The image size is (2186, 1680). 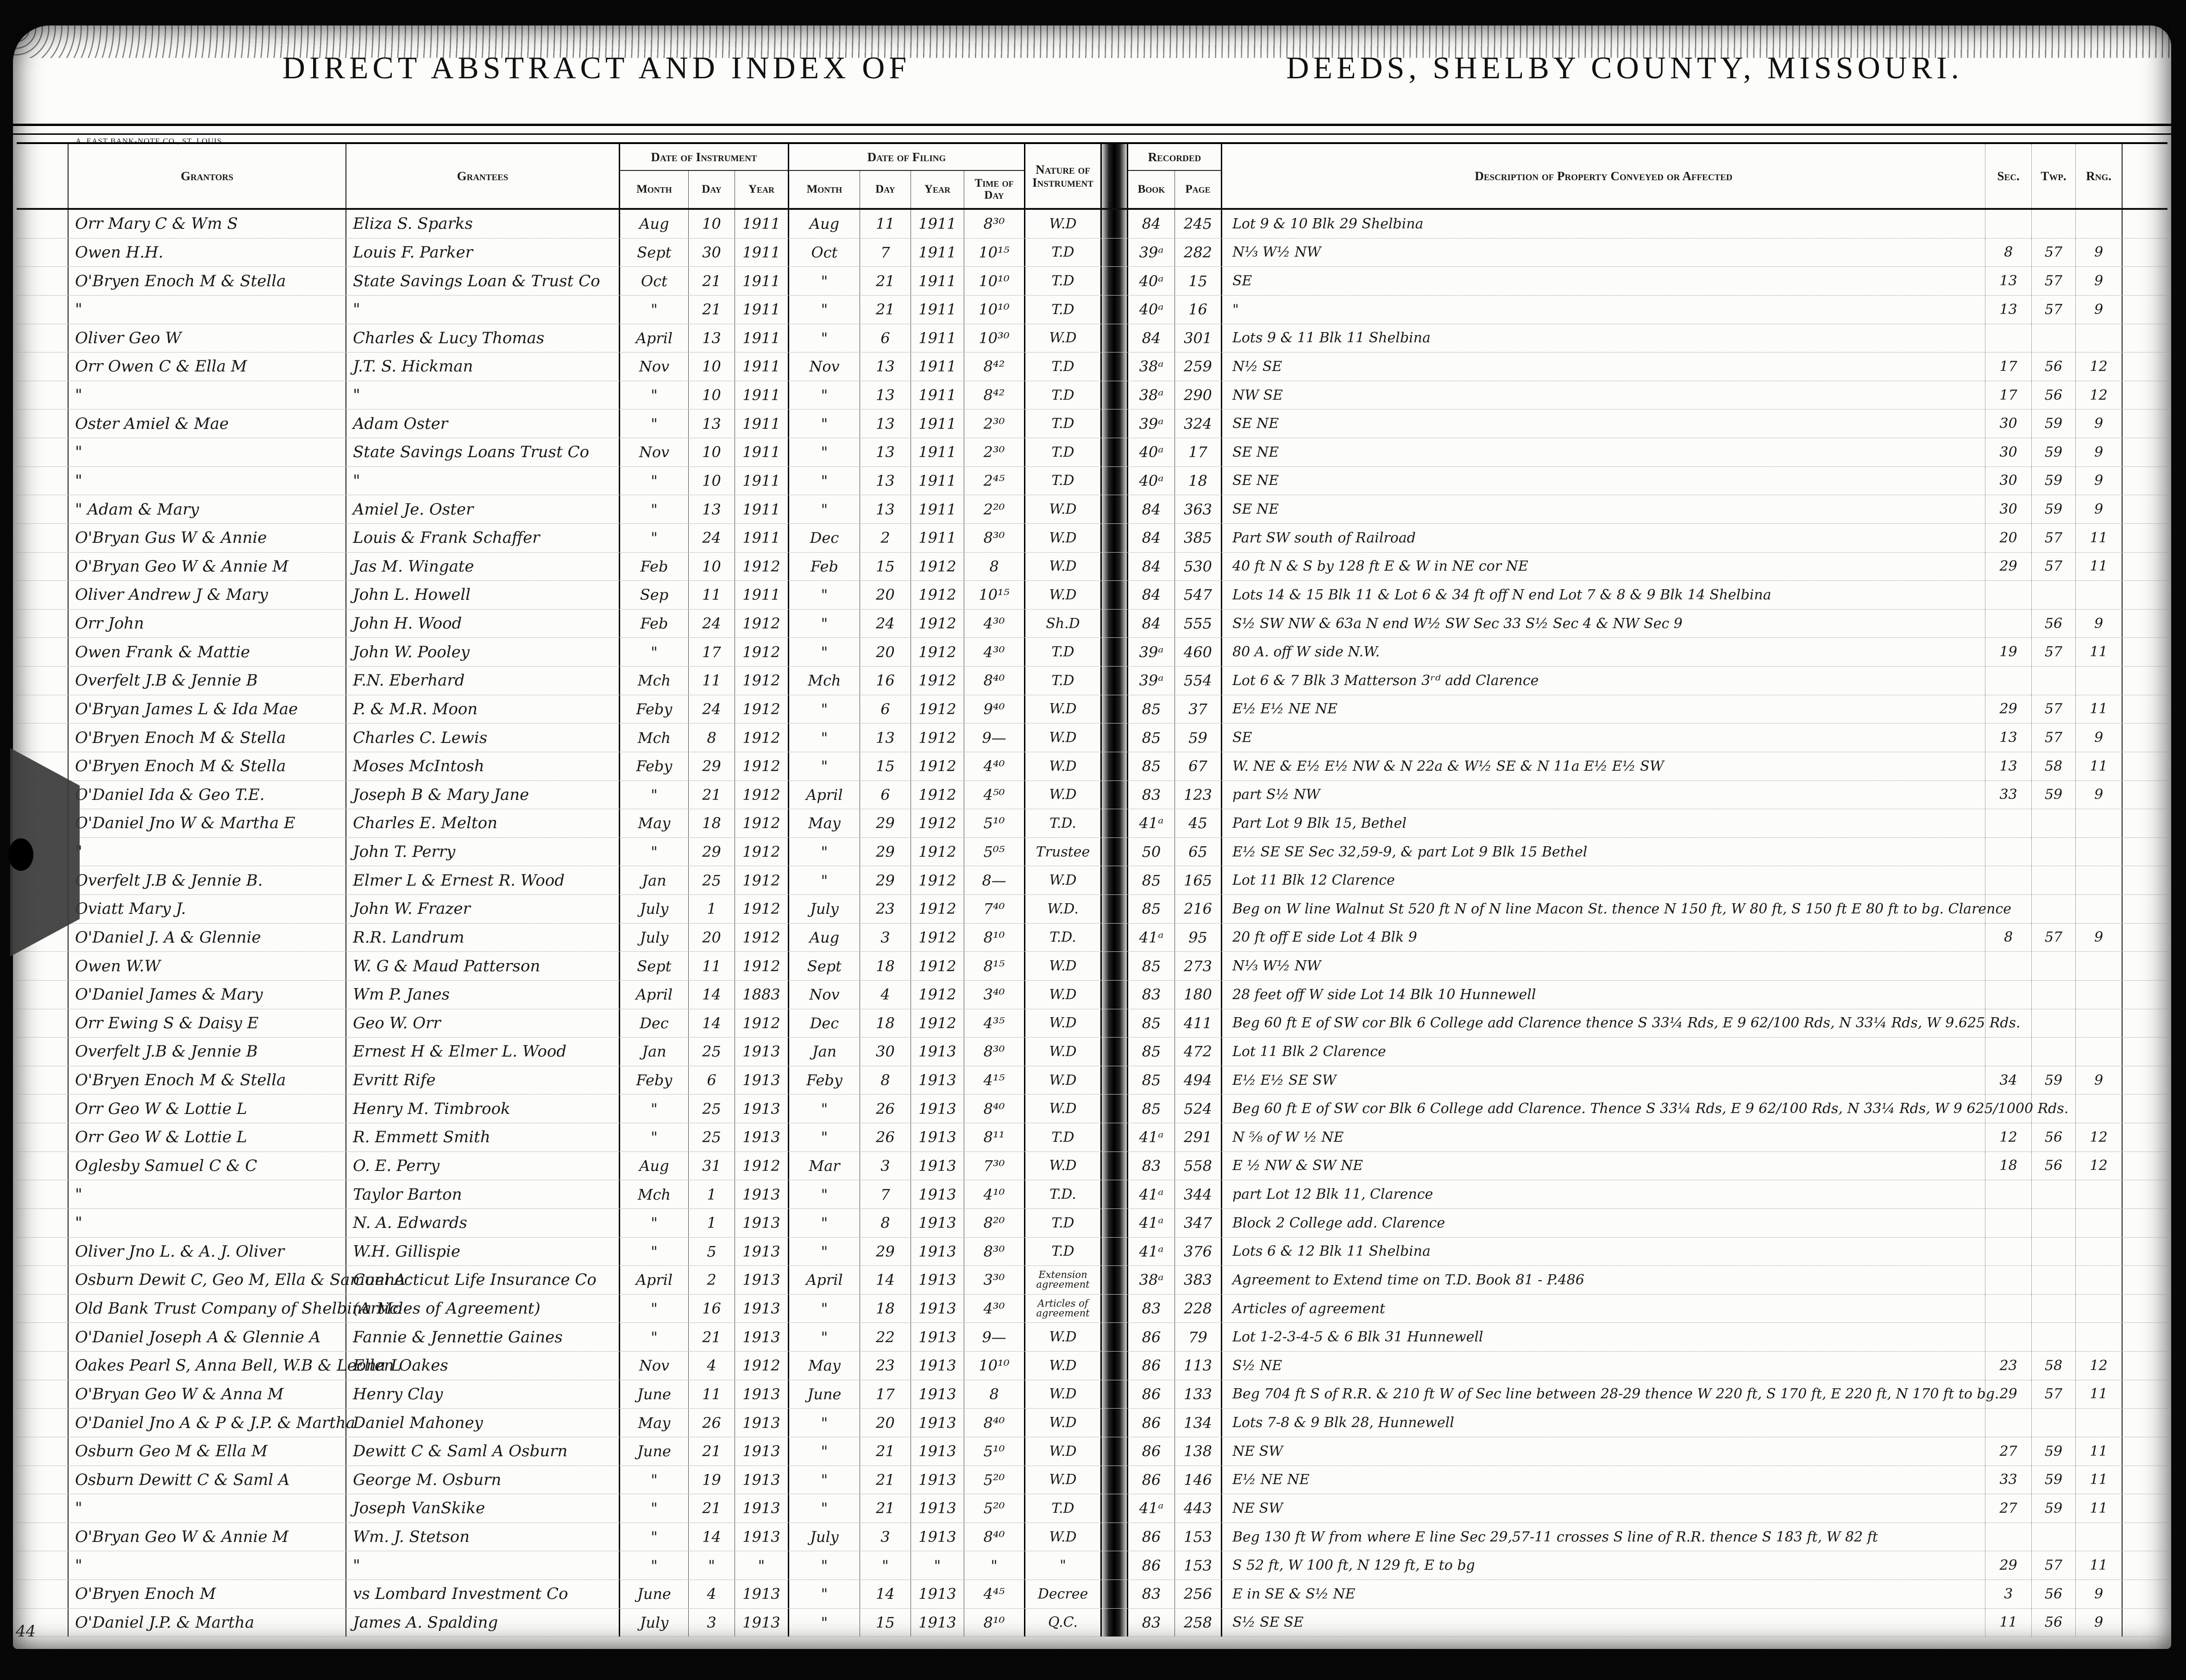 I want to click on page-cell: 282, so click(x=1198, y=253).